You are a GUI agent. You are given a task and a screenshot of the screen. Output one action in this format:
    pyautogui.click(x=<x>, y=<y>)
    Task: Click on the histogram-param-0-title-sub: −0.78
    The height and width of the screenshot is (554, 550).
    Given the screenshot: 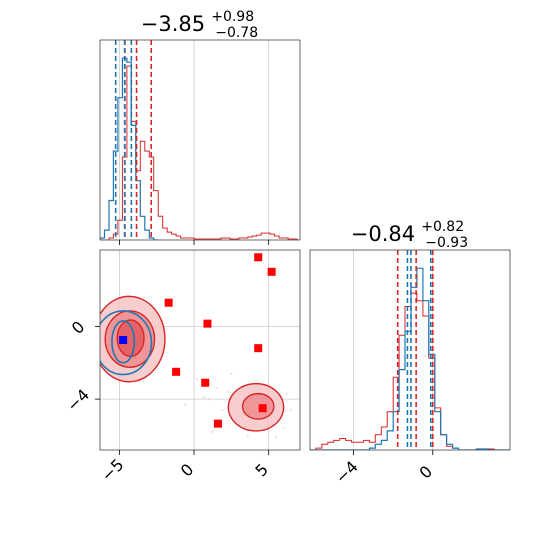 What is the action you would take?
    pyautogui.click(x=236, y=33)
    